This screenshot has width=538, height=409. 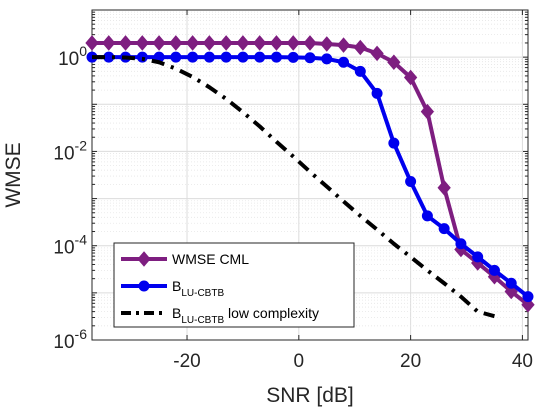 I want to click on y-axis-label: WMSE, so click(x=13, y=174).